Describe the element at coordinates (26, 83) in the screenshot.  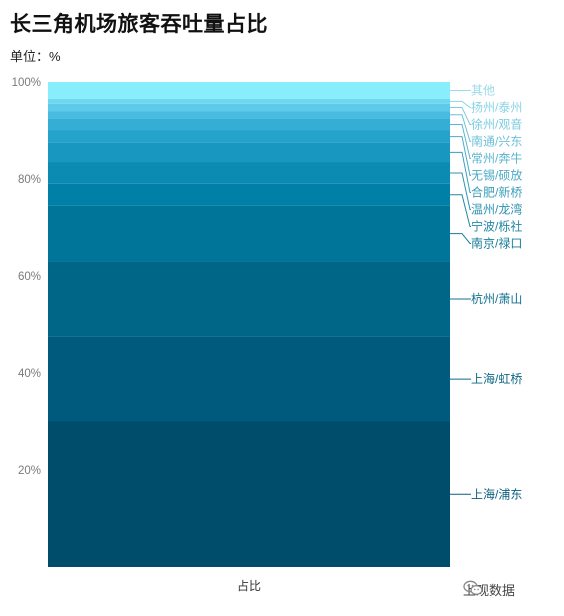
I see `y-tick-label: 100%` at that location.